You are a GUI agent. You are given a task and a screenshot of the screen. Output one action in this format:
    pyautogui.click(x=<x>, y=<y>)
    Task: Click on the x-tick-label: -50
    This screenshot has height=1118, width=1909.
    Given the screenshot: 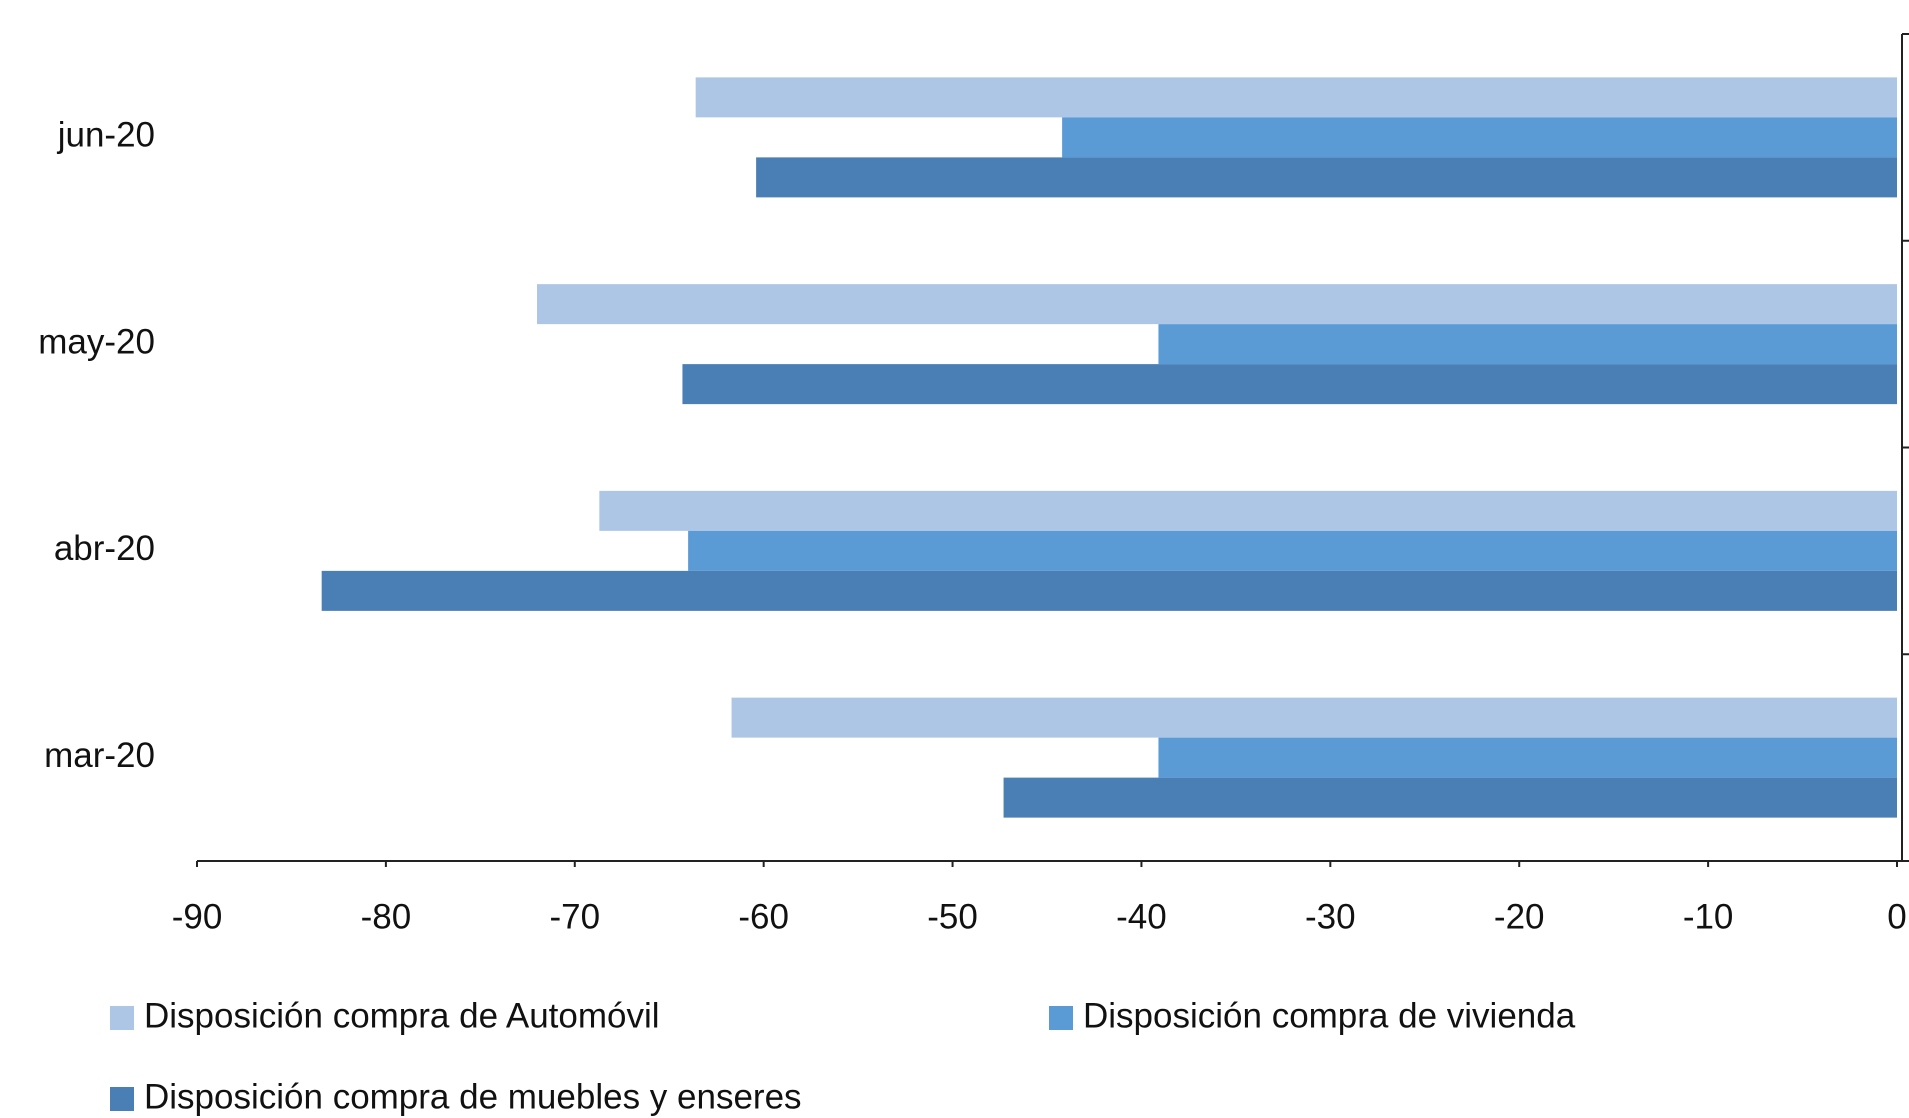 What is the action you would take?
    pyautogui.click(x=952, y=916)
    